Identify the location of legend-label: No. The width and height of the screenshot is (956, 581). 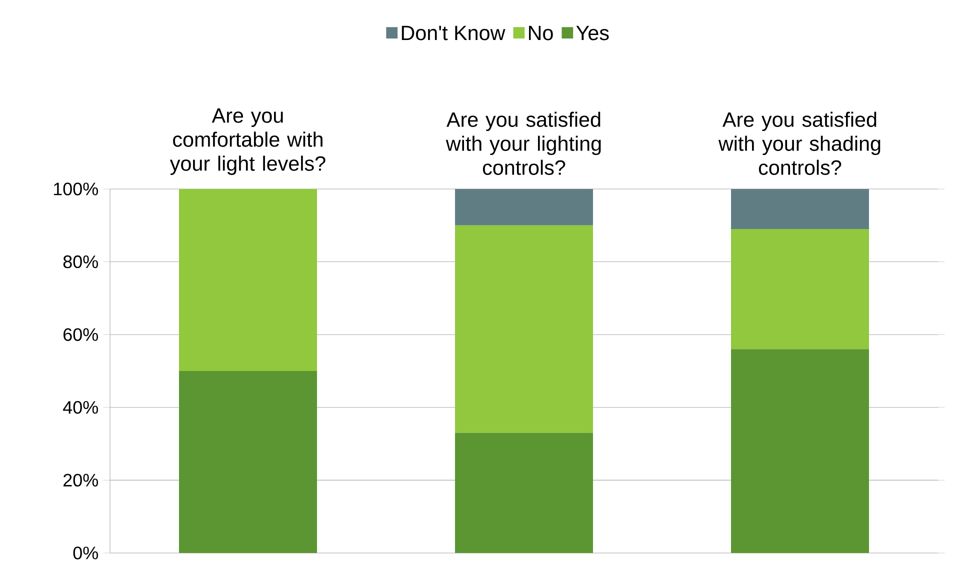
(541, 33).